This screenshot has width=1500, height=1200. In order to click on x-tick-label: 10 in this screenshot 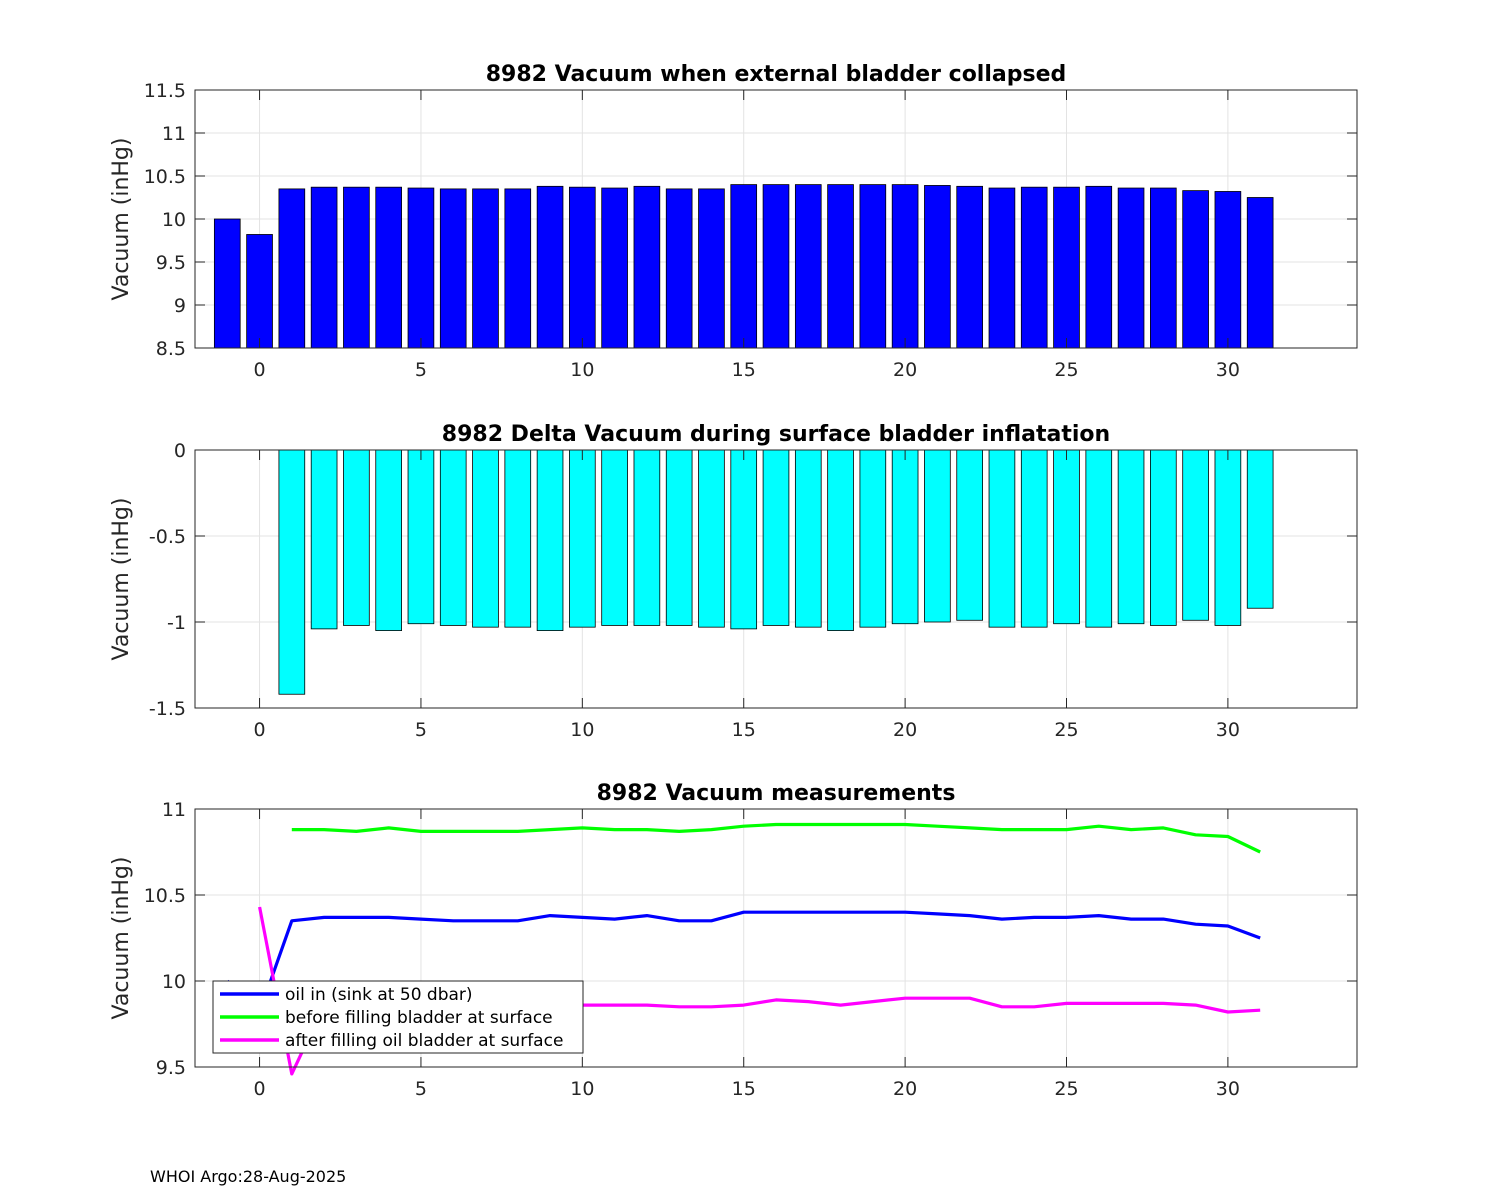, I will do `click(582, 370)`.